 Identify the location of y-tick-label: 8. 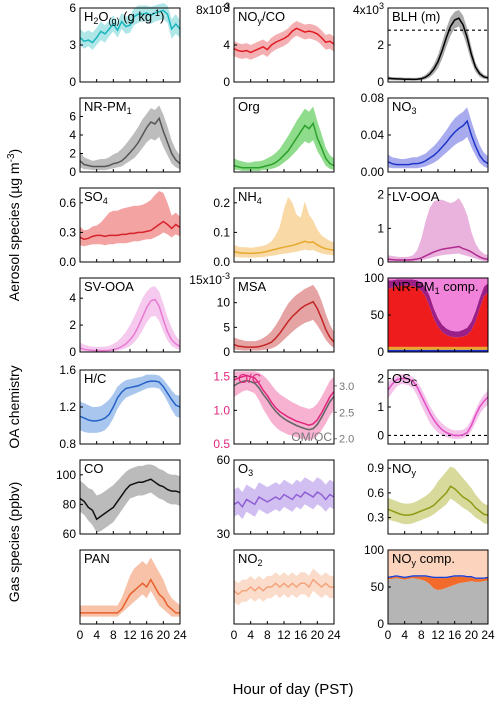
(226, 8).